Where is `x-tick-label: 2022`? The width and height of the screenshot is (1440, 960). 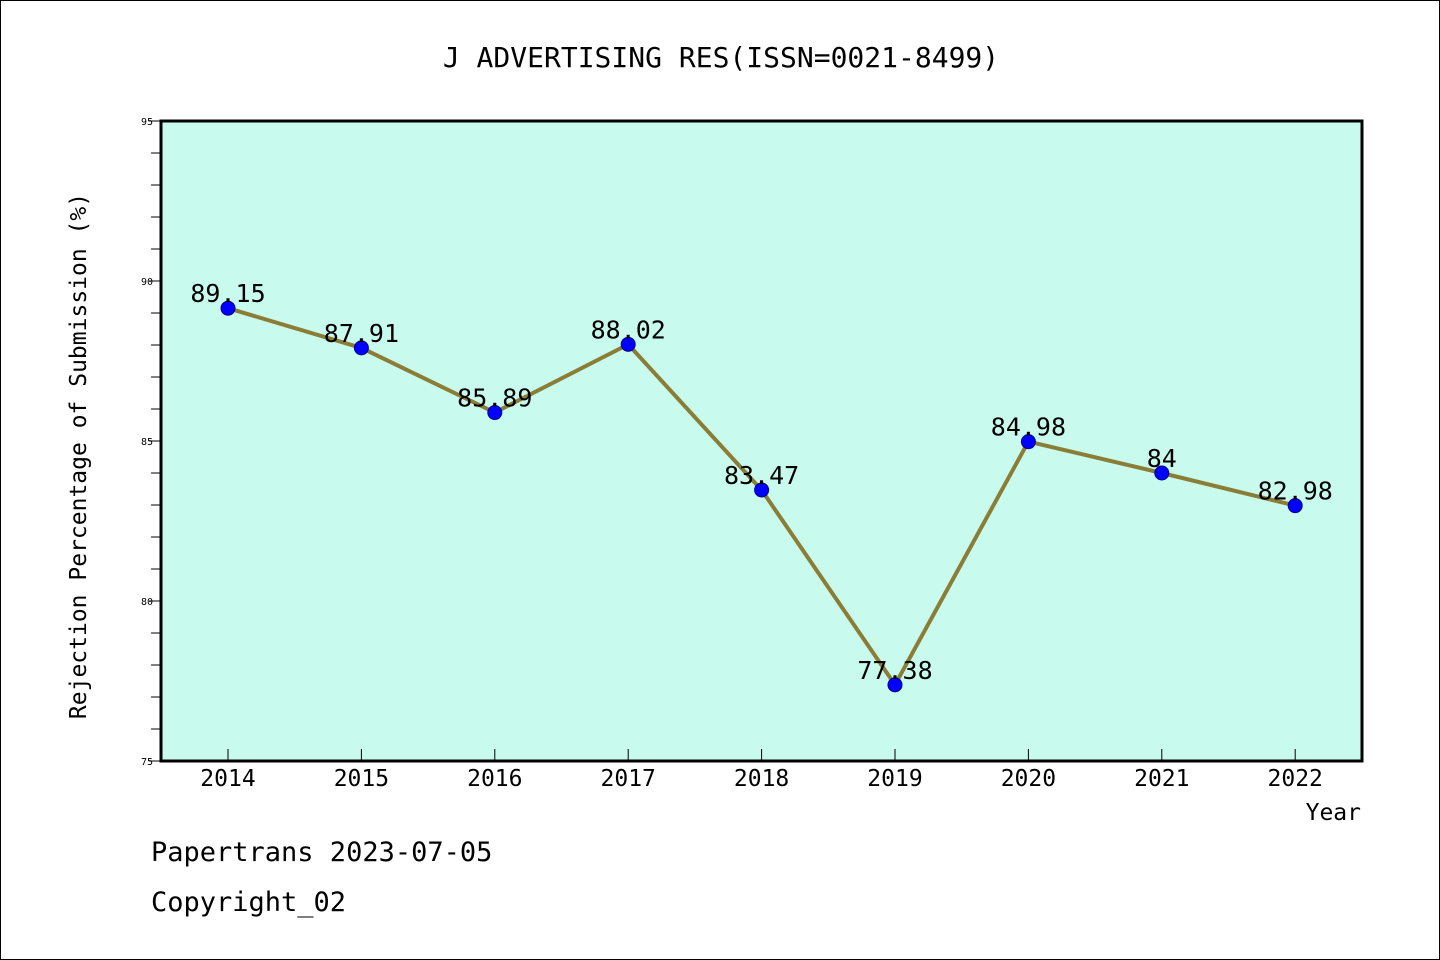 x-tick-label: 2022 is located at coordinates (1295, 779).